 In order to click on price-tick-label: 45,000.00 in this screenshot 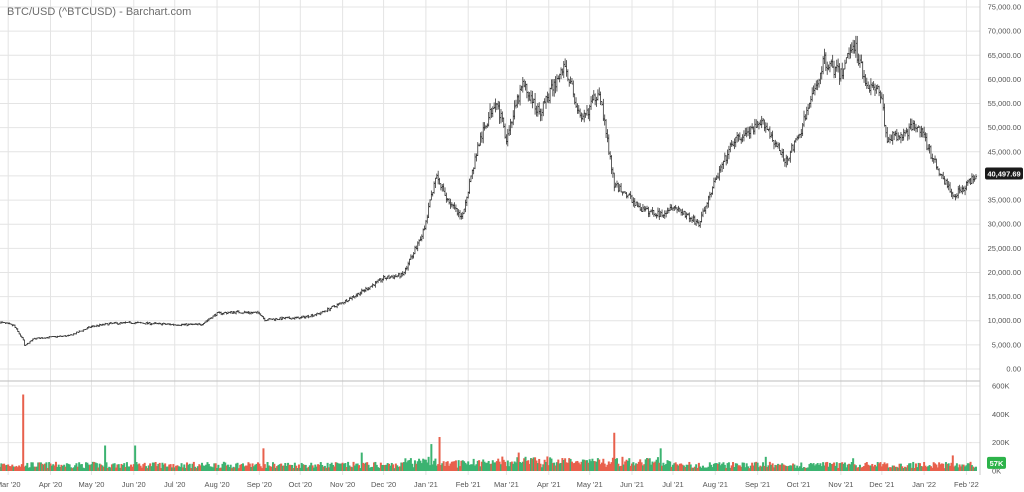, I will do `click(1004, 151)`.